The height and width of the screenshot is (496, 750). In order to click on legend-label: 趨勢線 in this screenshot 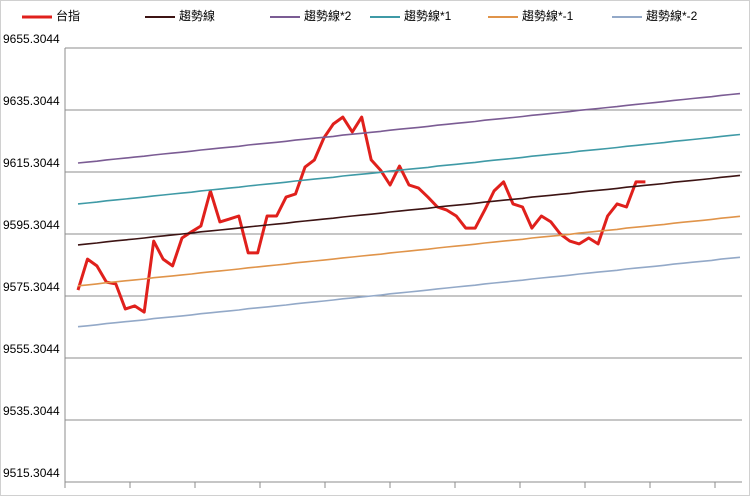, I will do `click(197, 15)`.